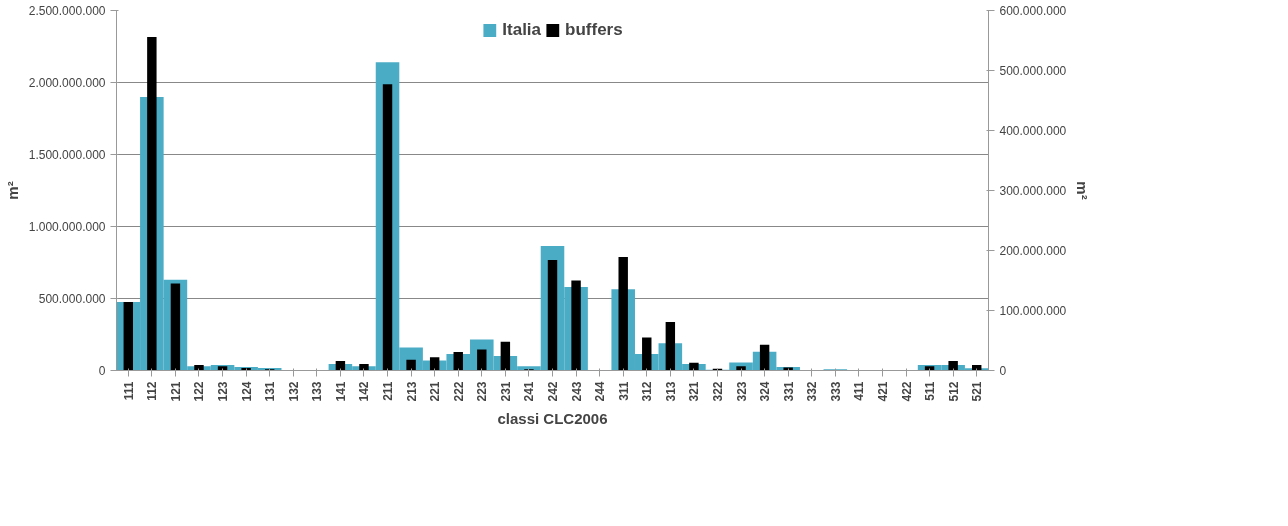  Describe the element at coordinates (482, 391) in the screenshot. I see `x-tick-label: 223` at that location.